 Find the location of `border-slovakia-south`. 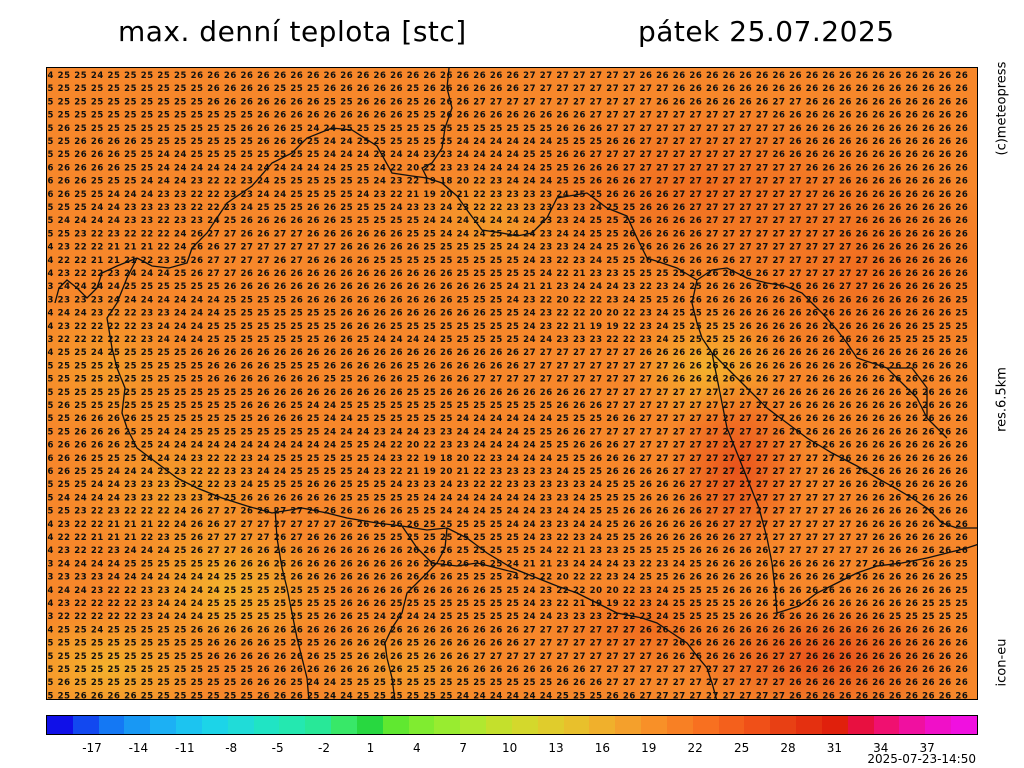

border-slovakia-south is located at coordinates (744, 483).